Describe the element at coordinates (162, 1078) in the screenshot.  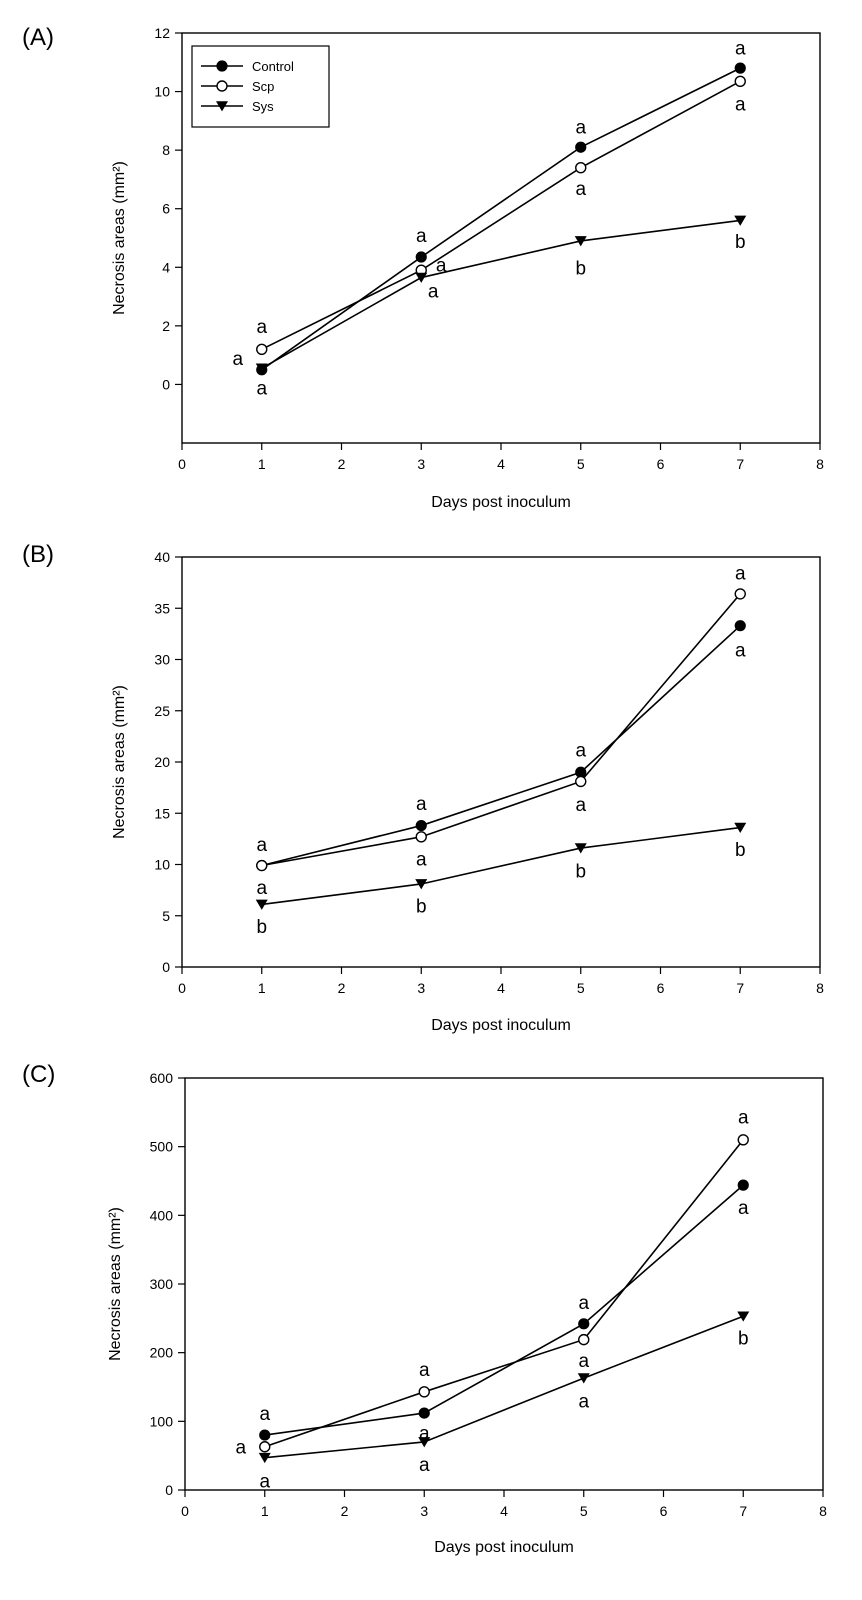
I see `y-tick-label: 600` at that location.